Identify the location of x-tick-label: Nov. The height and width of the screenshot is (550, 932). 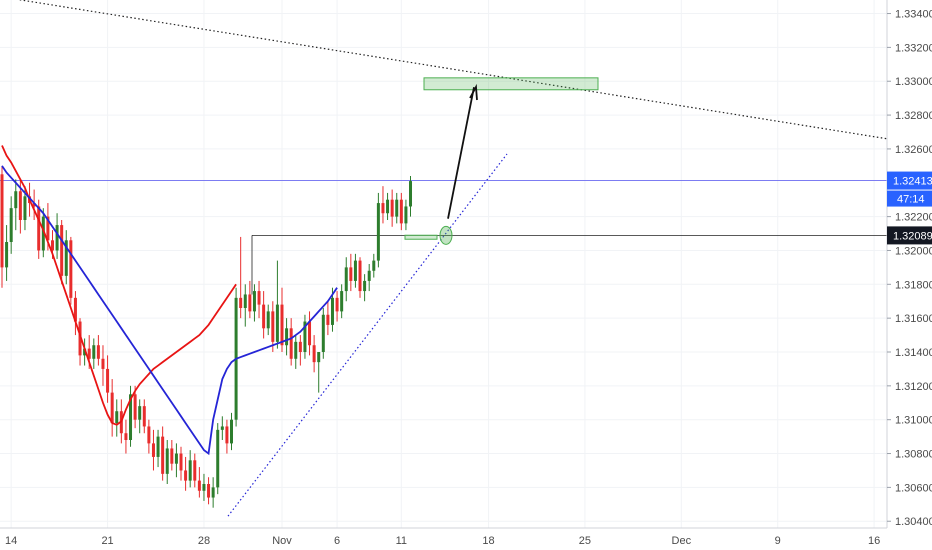
(282, 541).